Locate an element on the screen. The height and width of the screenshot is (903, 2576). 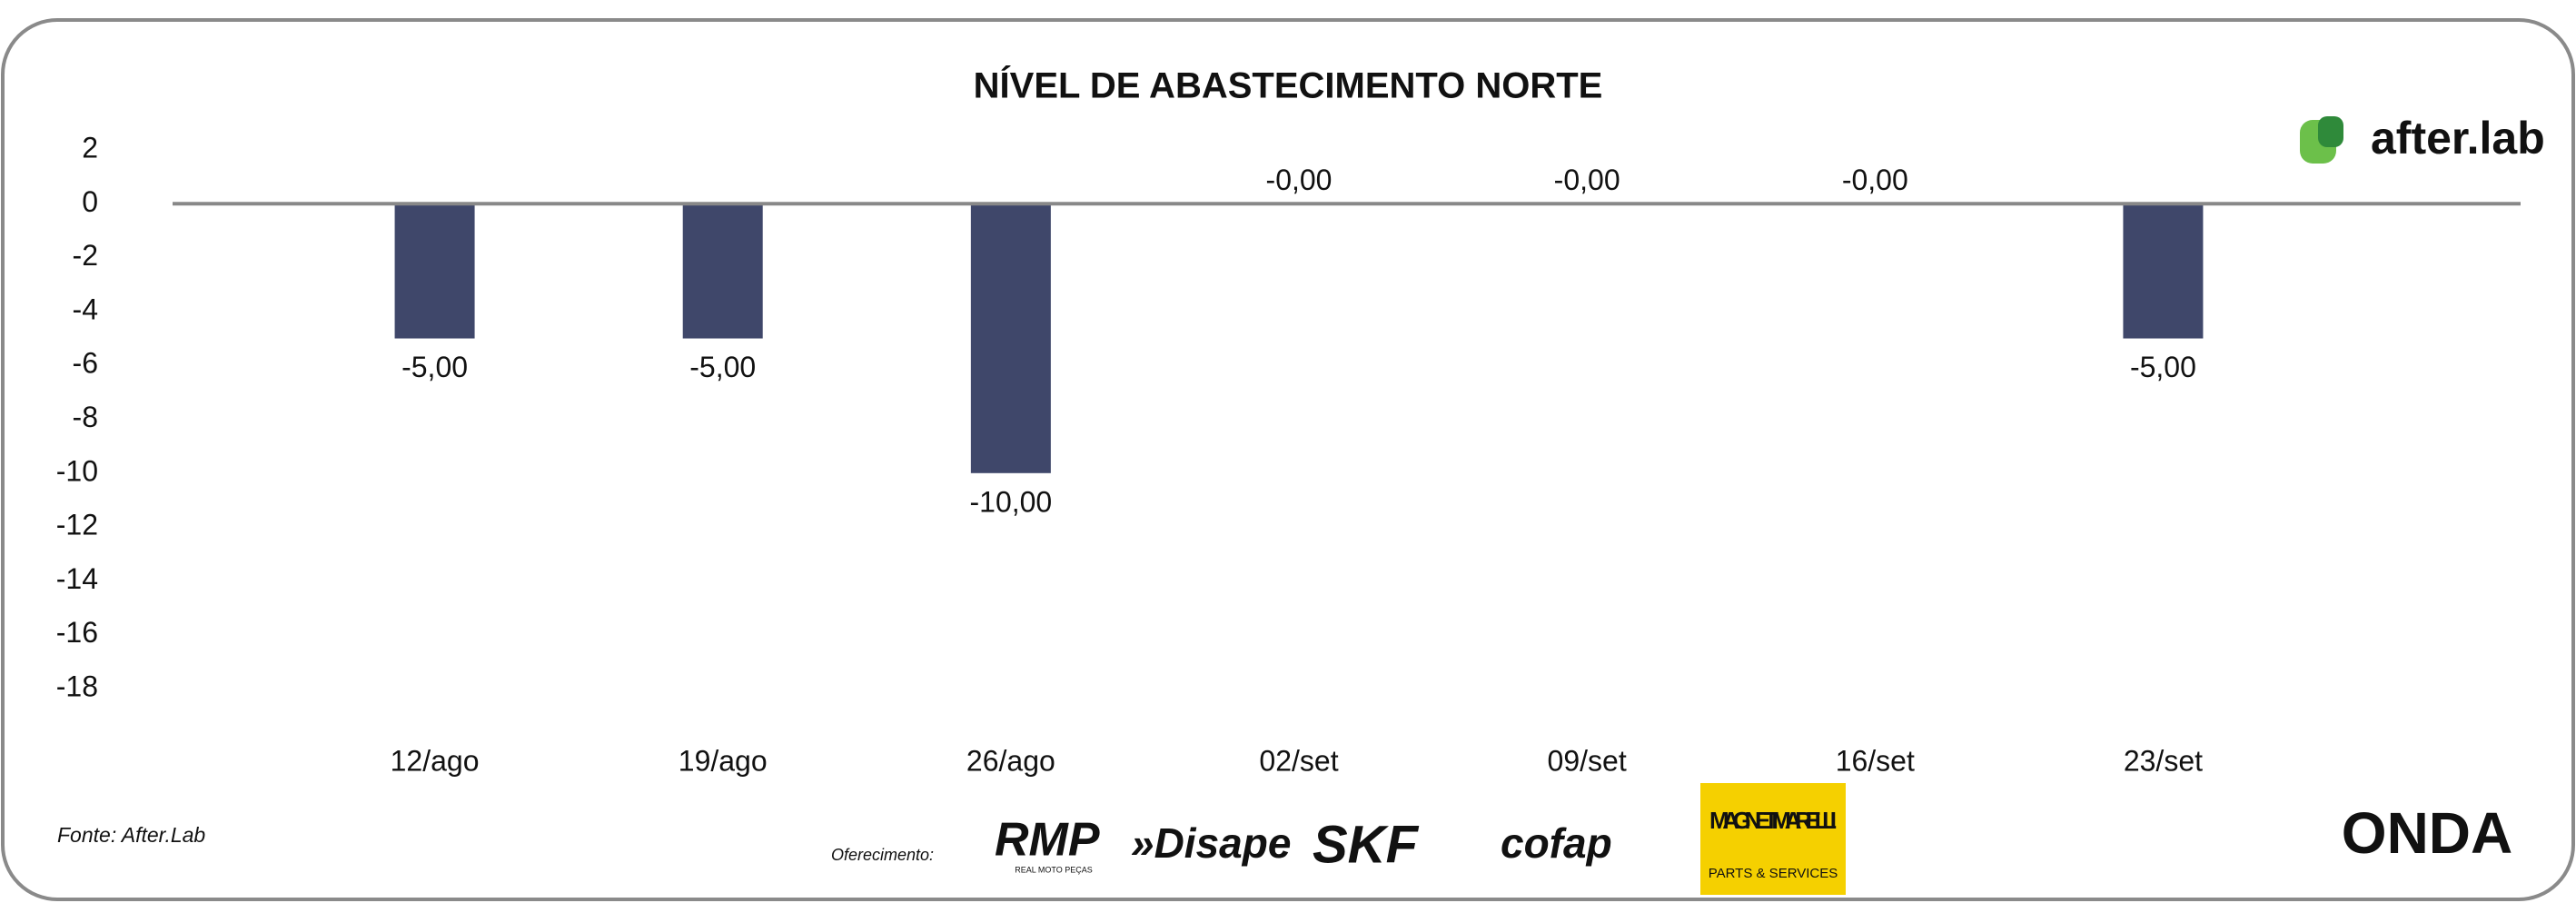
brand-logo: after.lab is located at coordinates (2422, 138).